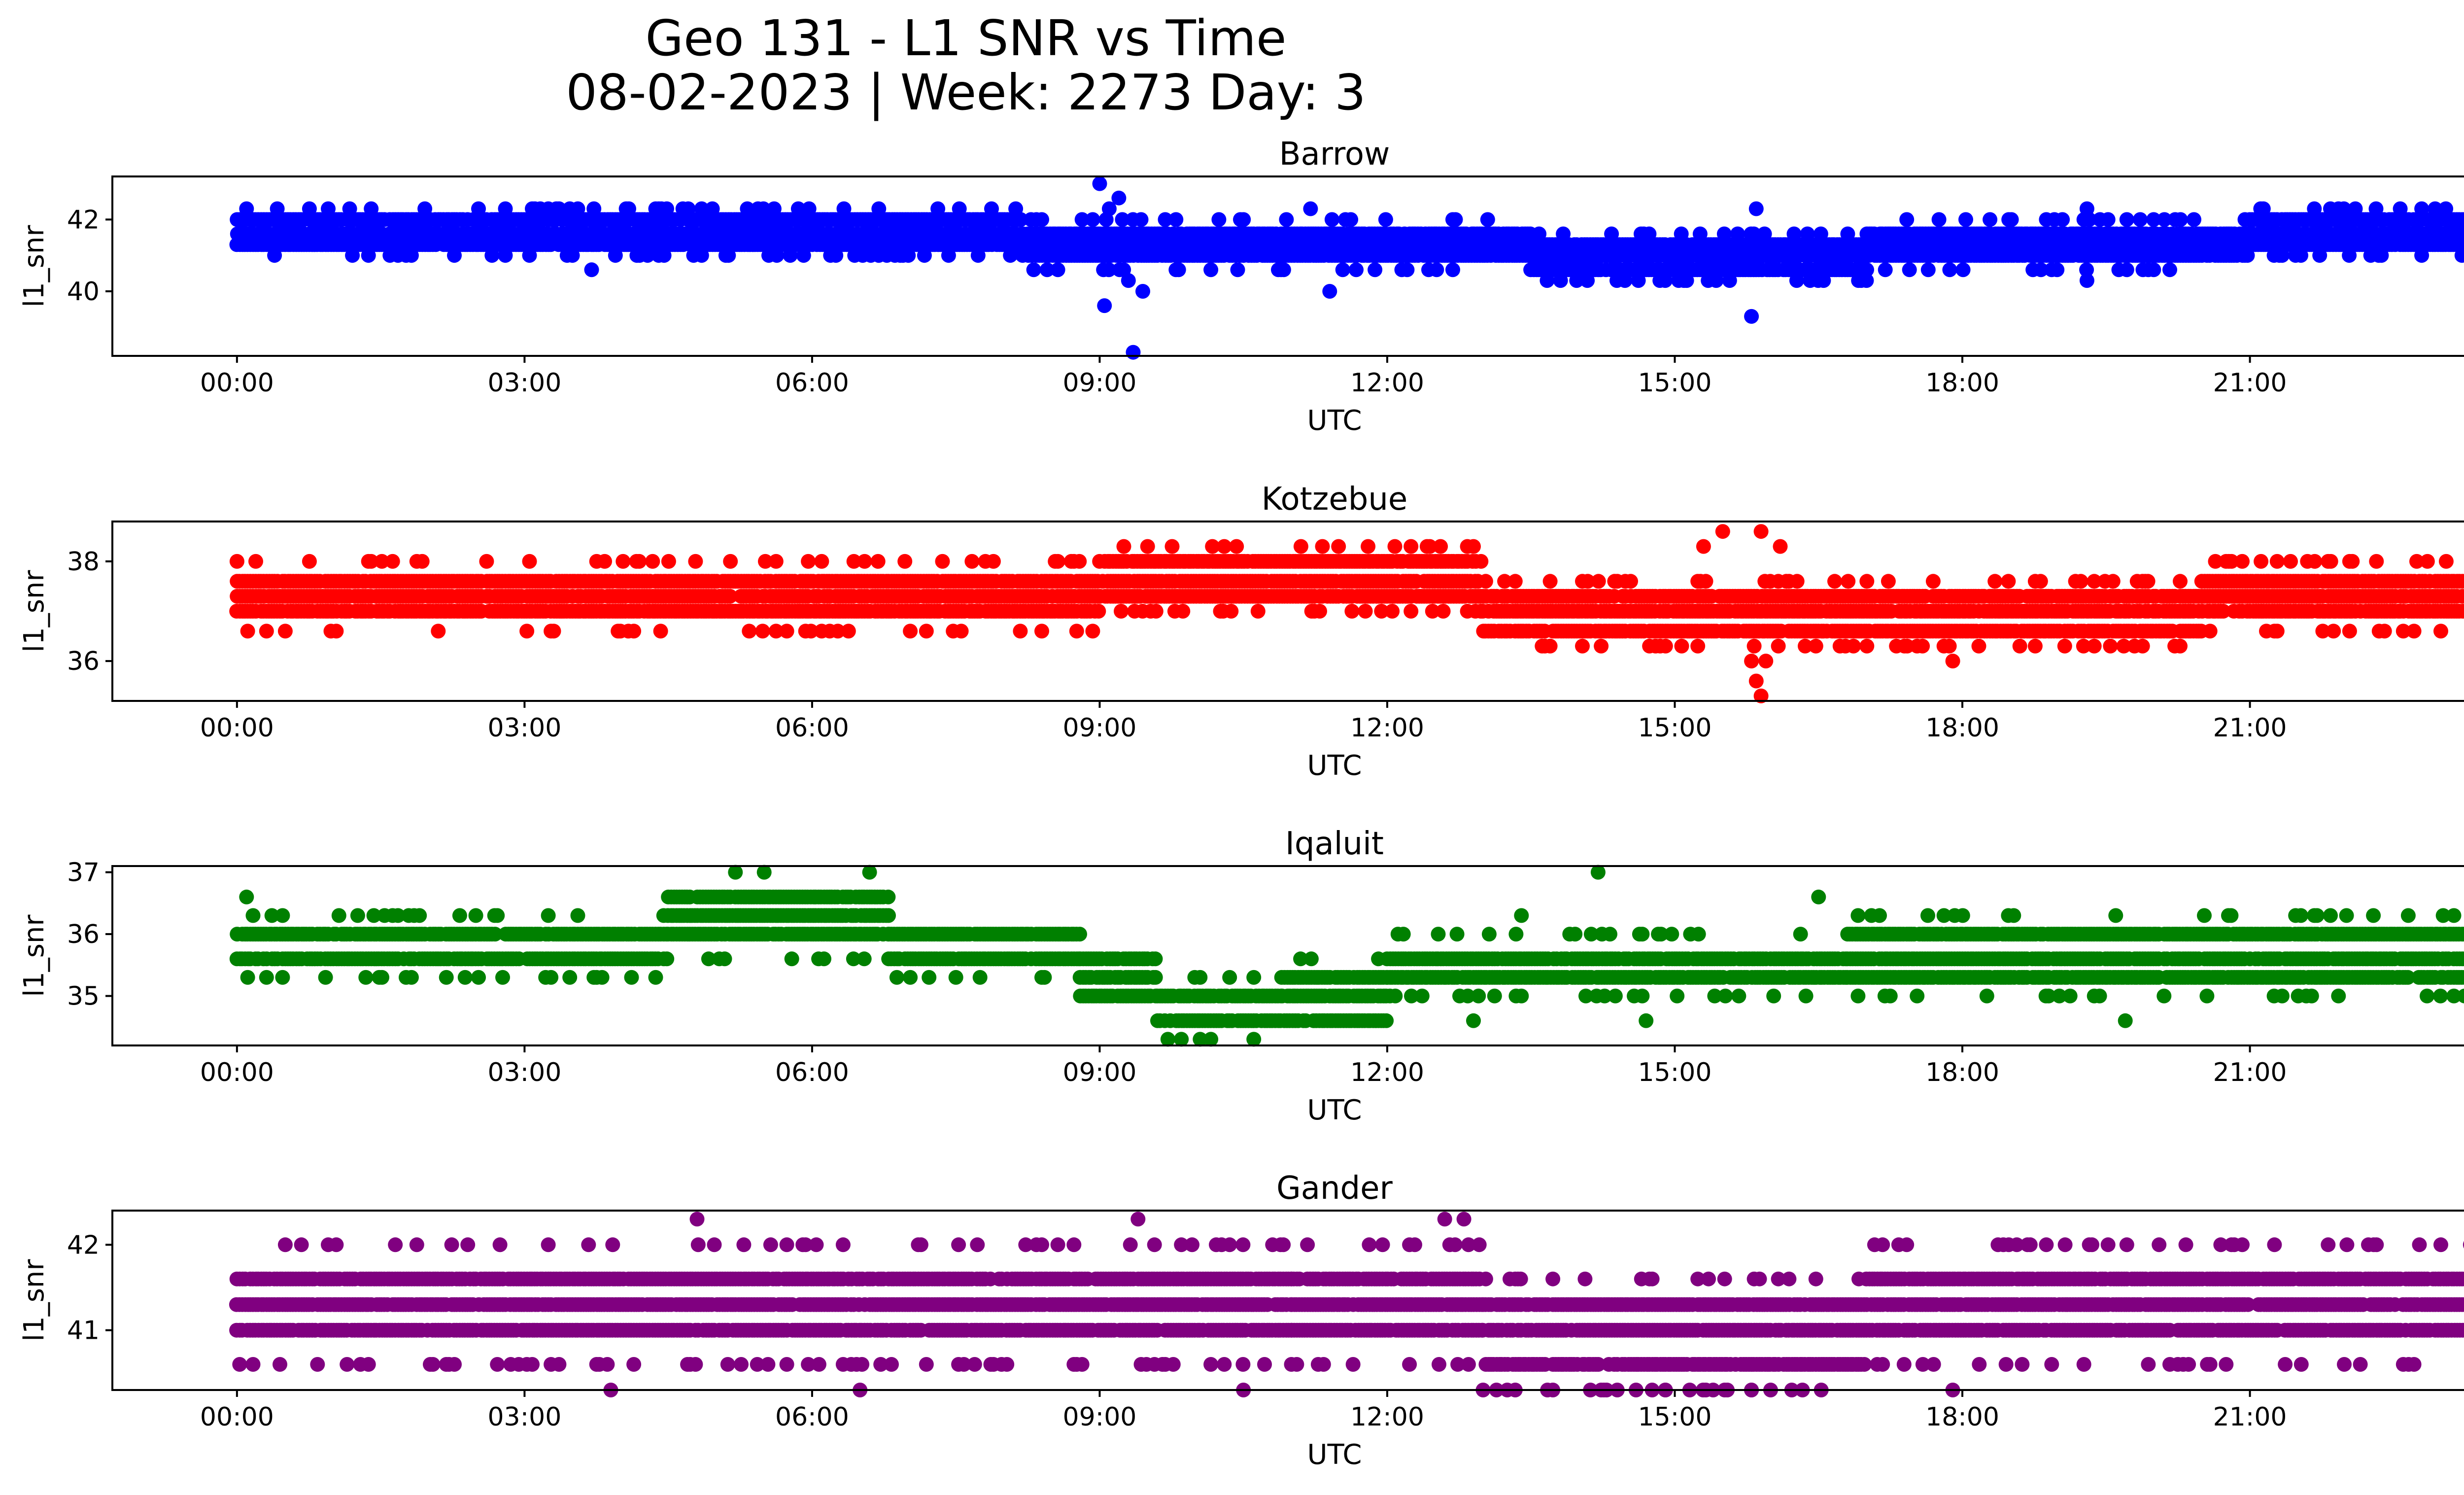  I want to click on point-barrow-2003, so click(1990, 219).